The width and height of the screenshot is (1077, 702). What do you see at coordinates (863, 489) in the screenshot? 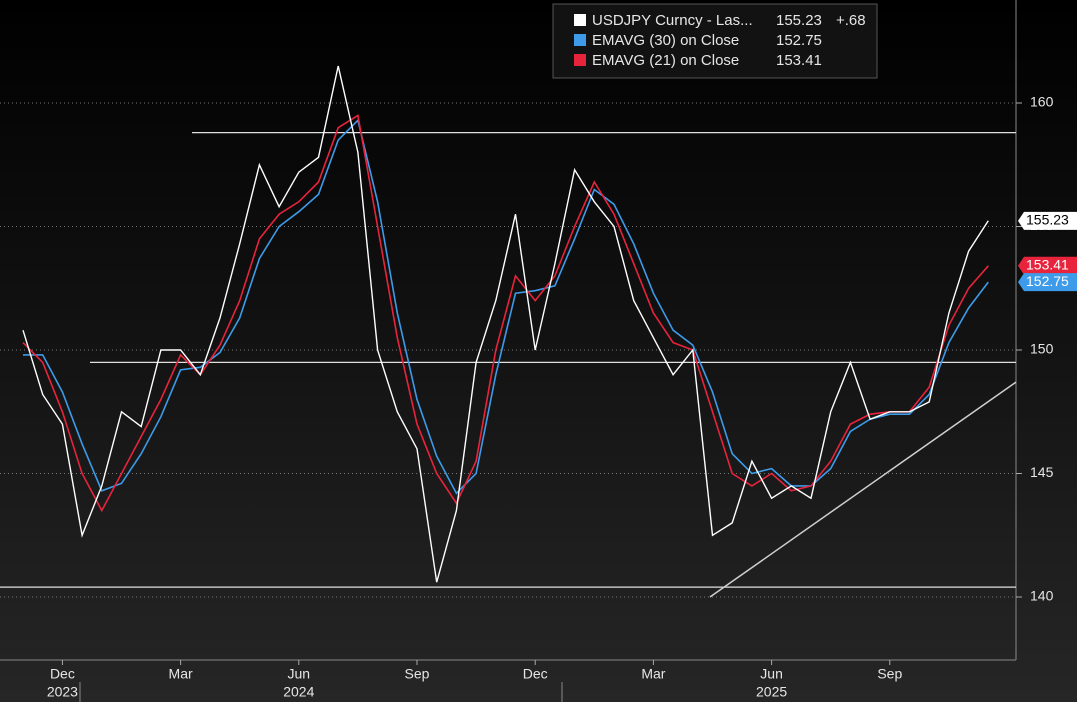
I see `trendline` at bounding box center [863, 489].